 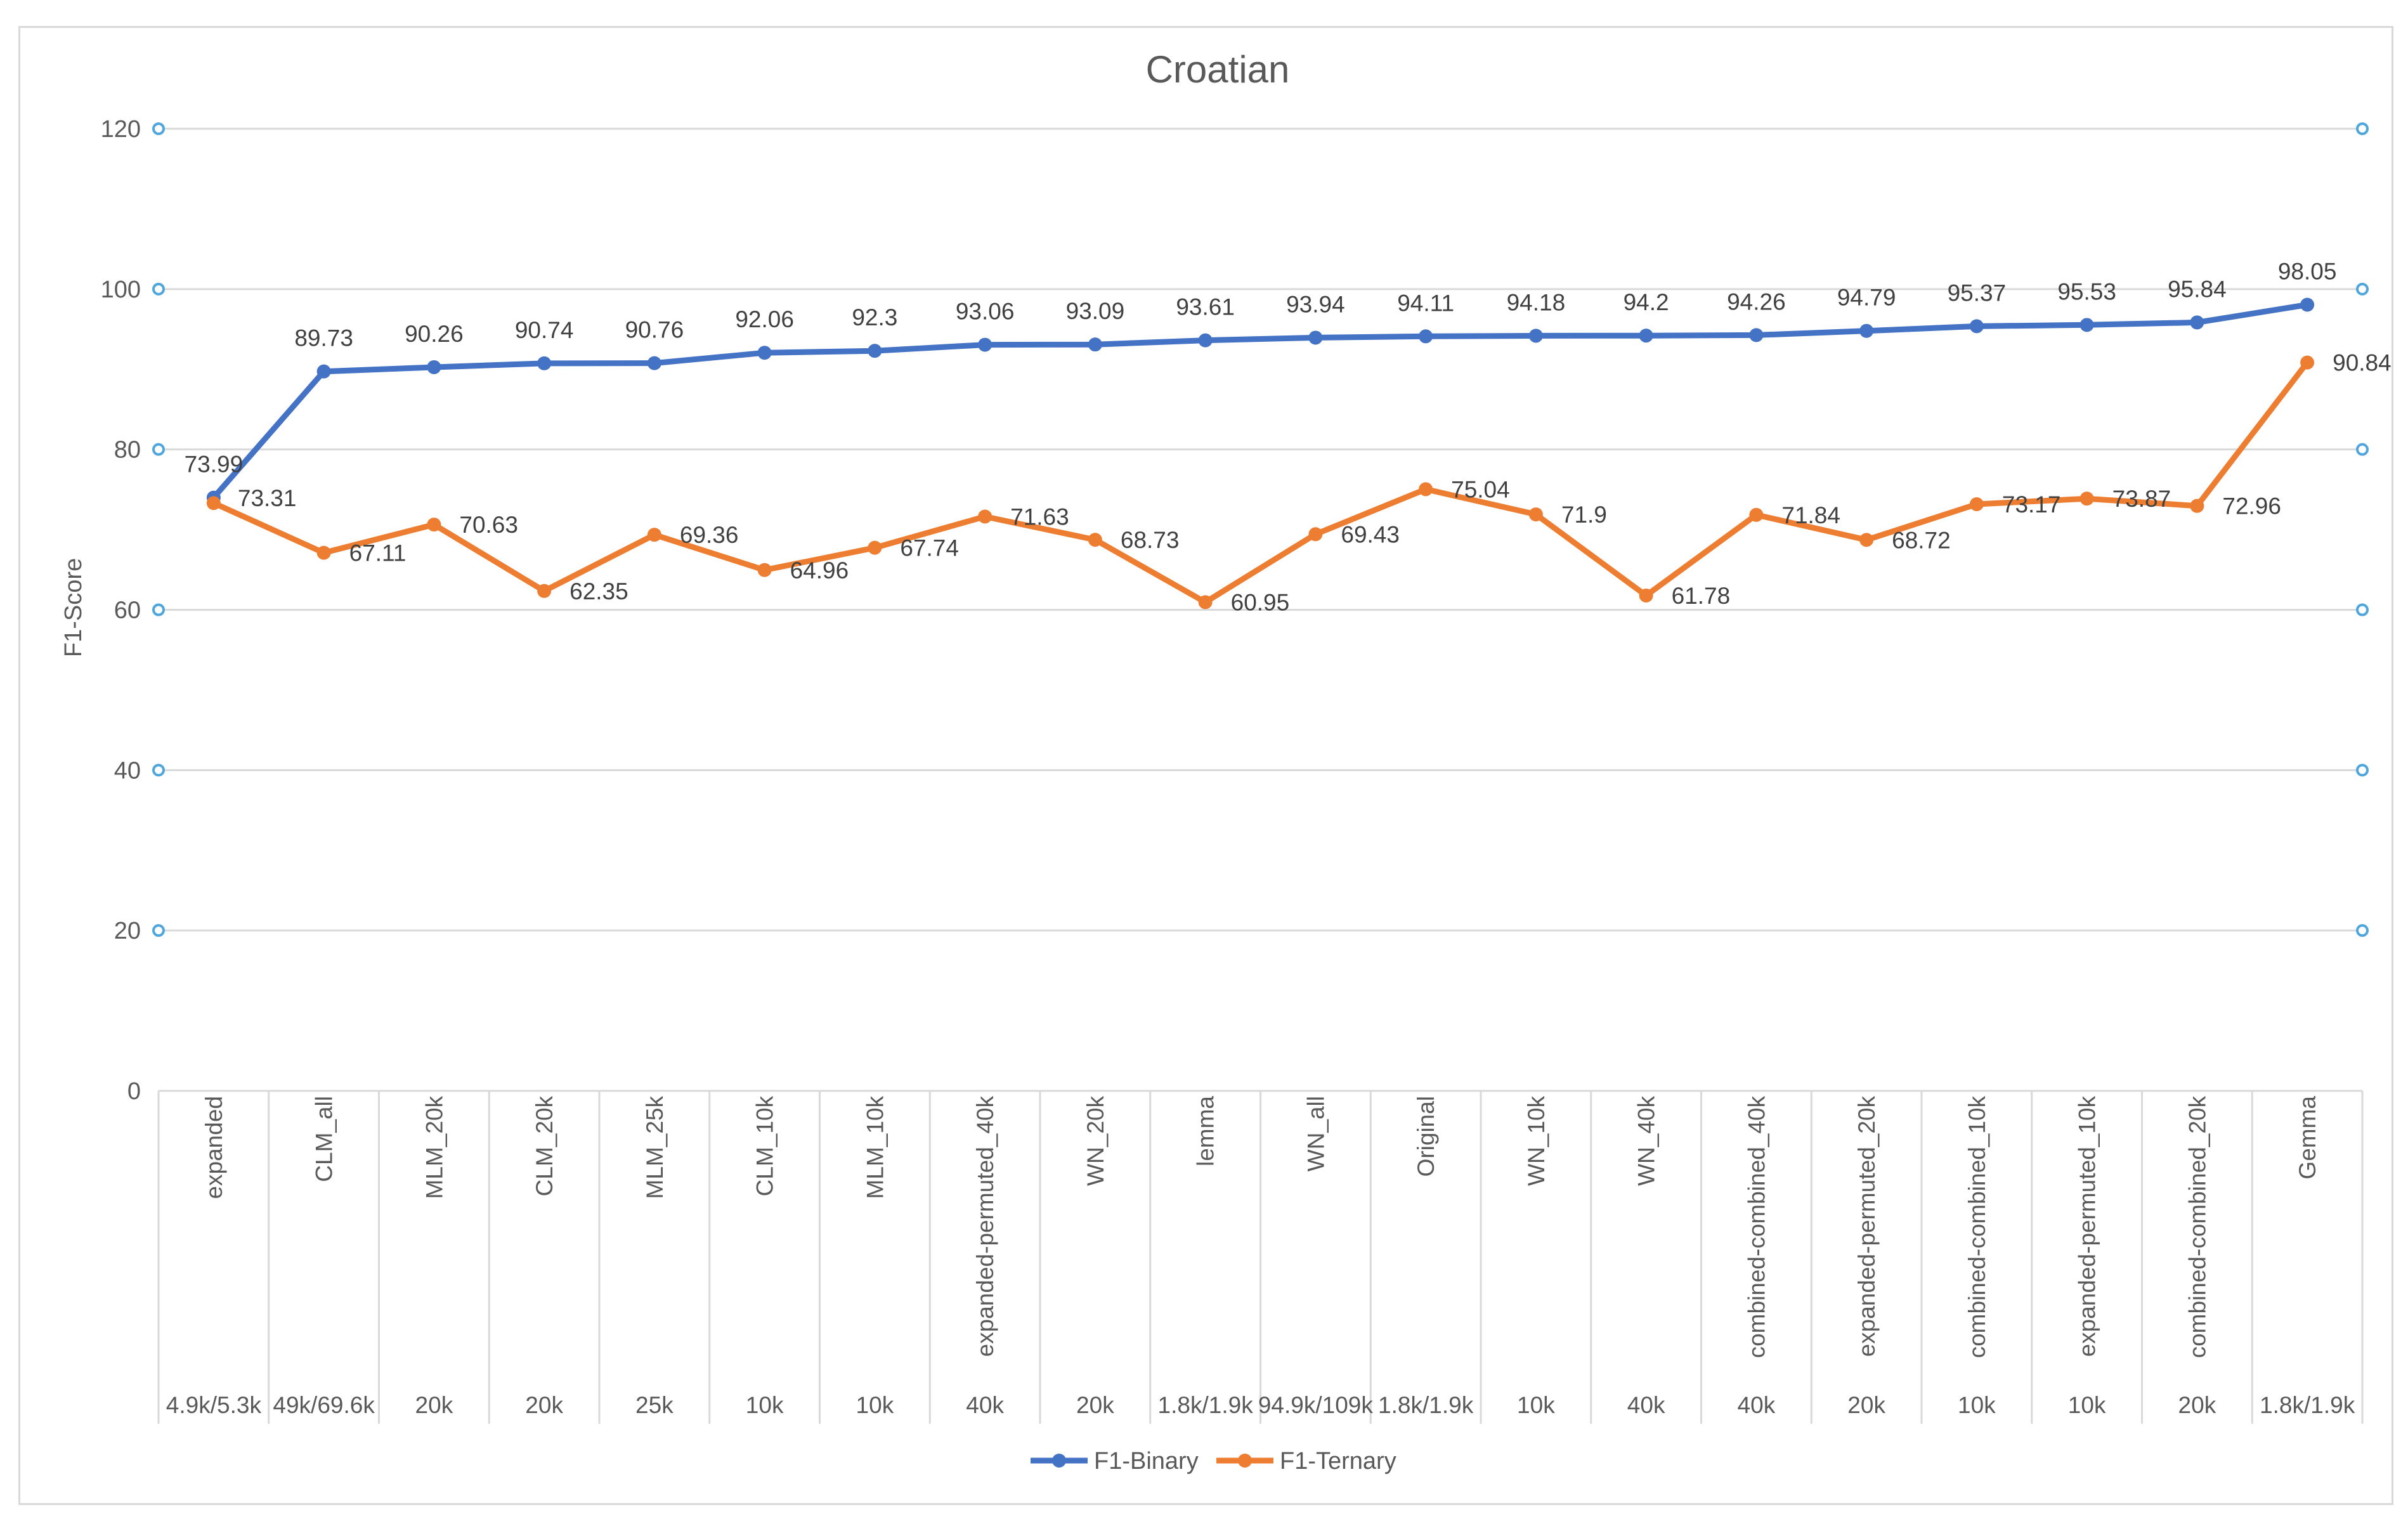 What do you see at coordinates (1338, 1461) in the screenshot?
I see `legend-entry-label: F1-Ternary` at bounding box center [1338, 1461].